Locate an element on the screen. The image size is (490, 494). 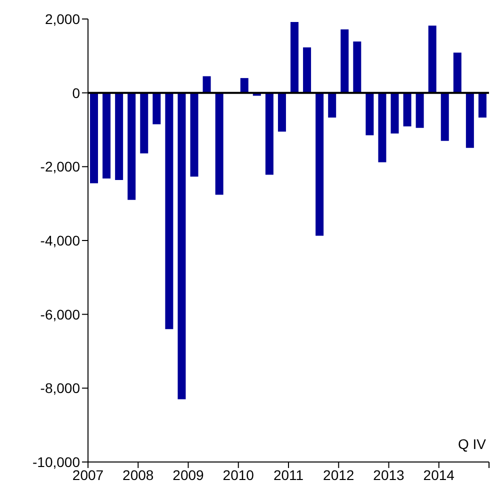
x-tick-label: 2012 is located at coordinates (338, 474).